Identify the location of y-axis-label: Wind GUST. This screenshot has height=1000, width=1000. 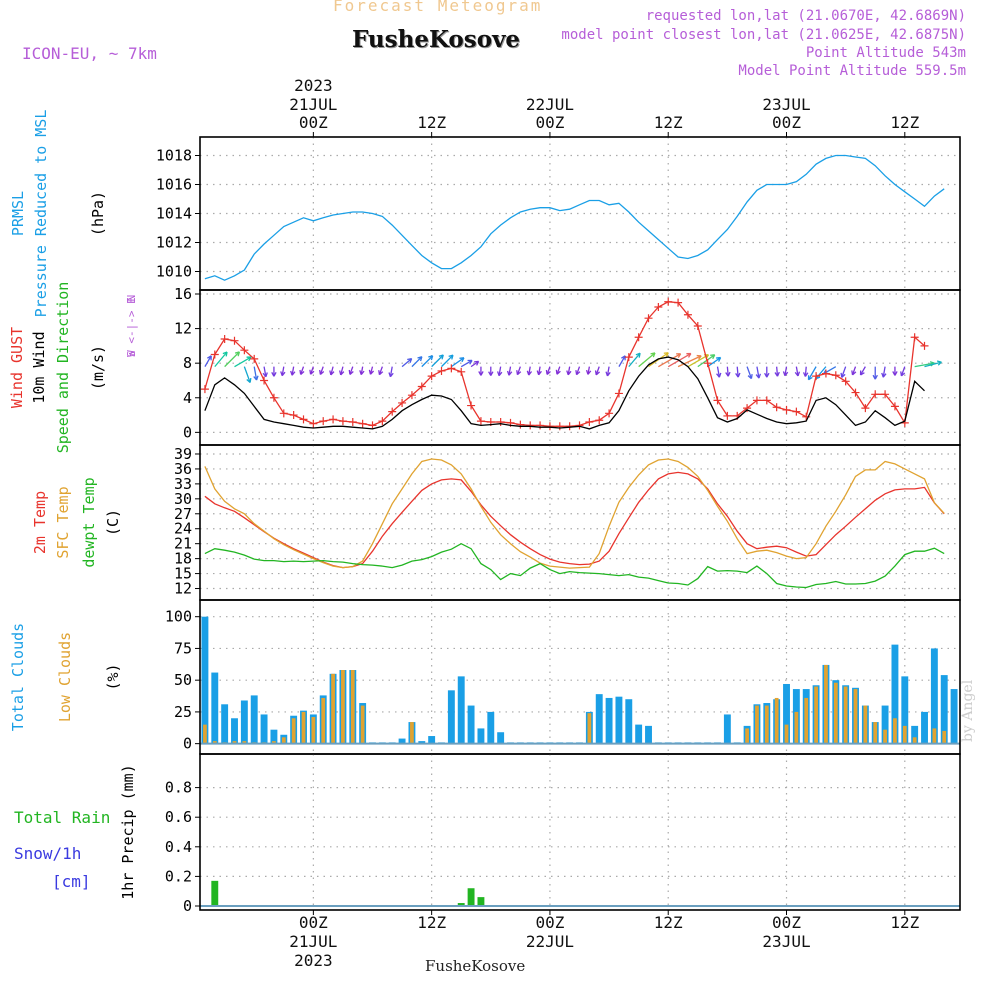
(17, 367).